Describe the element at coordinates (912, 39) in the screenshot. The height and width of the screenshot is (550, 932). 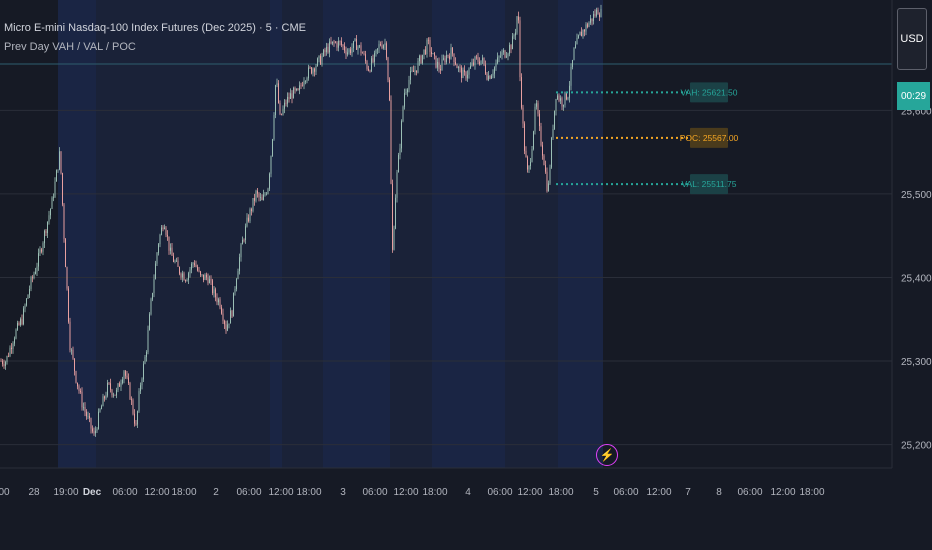
I see `currency-button: USD` at that location.